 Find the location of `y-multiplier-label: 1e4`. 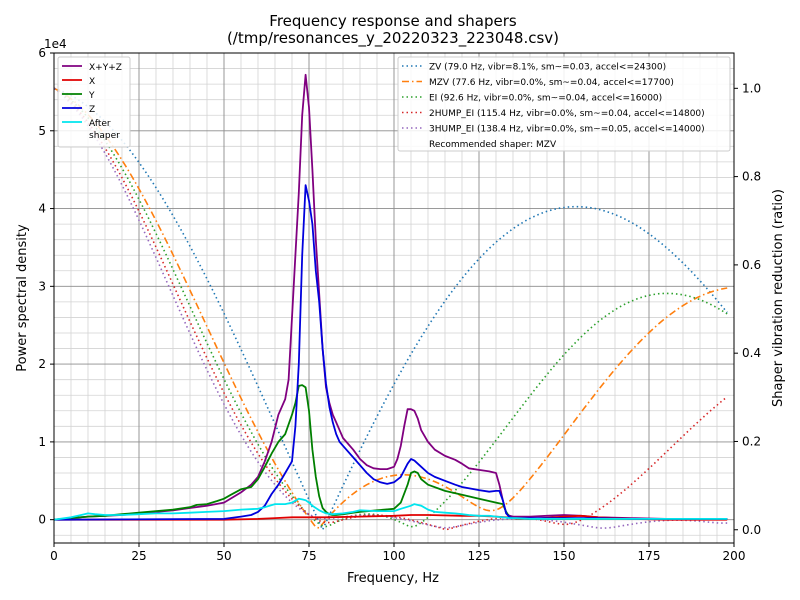

y-multiplier-label: 1e4 is located at coordinates (55, 44).